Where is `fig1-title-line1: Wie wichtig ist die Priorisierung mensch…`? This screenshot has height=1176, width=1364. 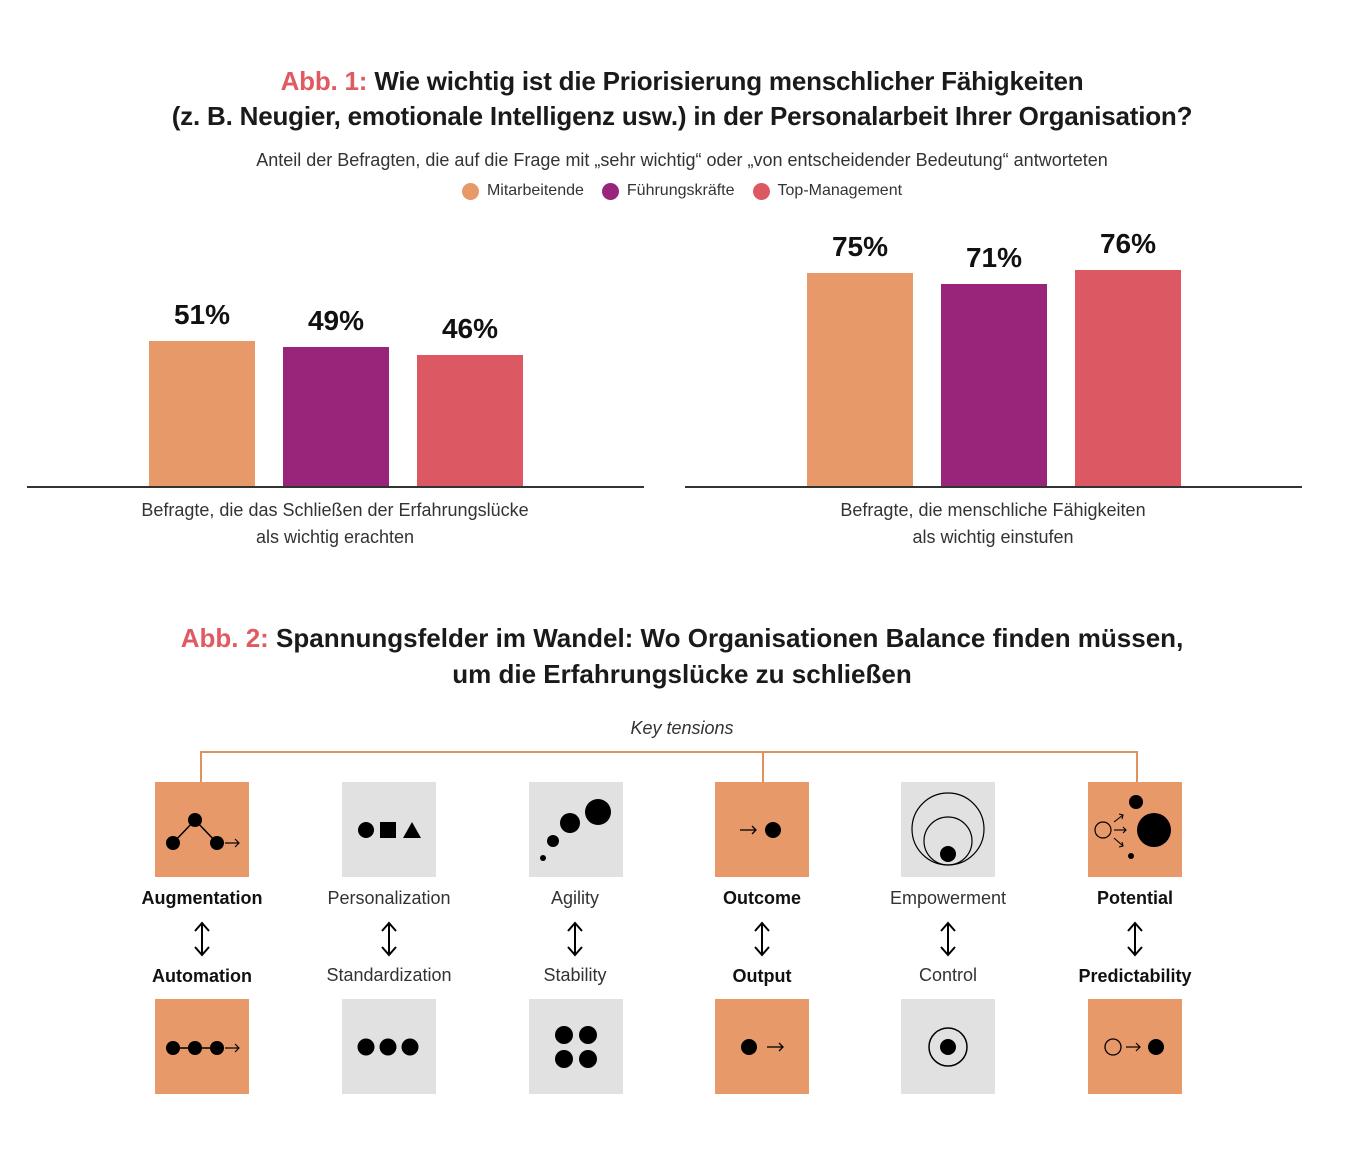 fig1-title-line1: Wie wichtig ist die Priorisierung mensch… is located at coordinates (729, 81).